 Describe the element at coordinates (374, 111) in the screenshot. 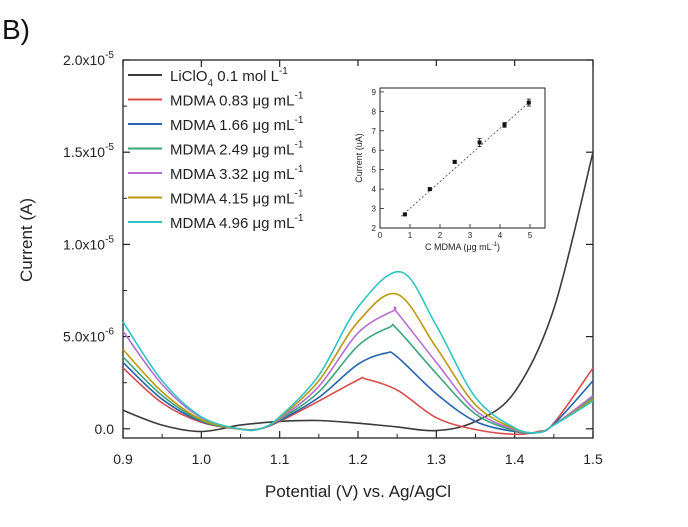

I see `inset-y-tick-label: 8` at that location.